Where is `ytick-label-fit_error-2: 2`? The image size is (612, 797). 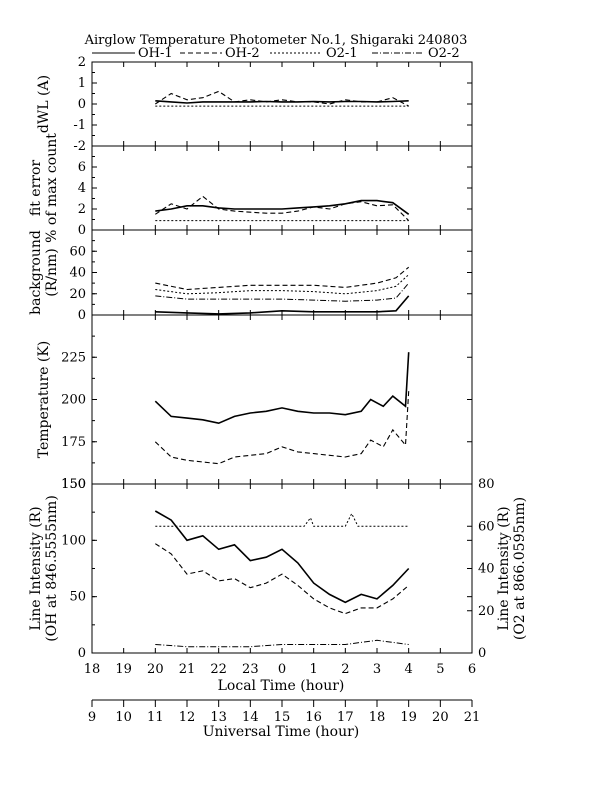 ytick-label-fit_error-2: 2 is located at coordinates (82, 209).